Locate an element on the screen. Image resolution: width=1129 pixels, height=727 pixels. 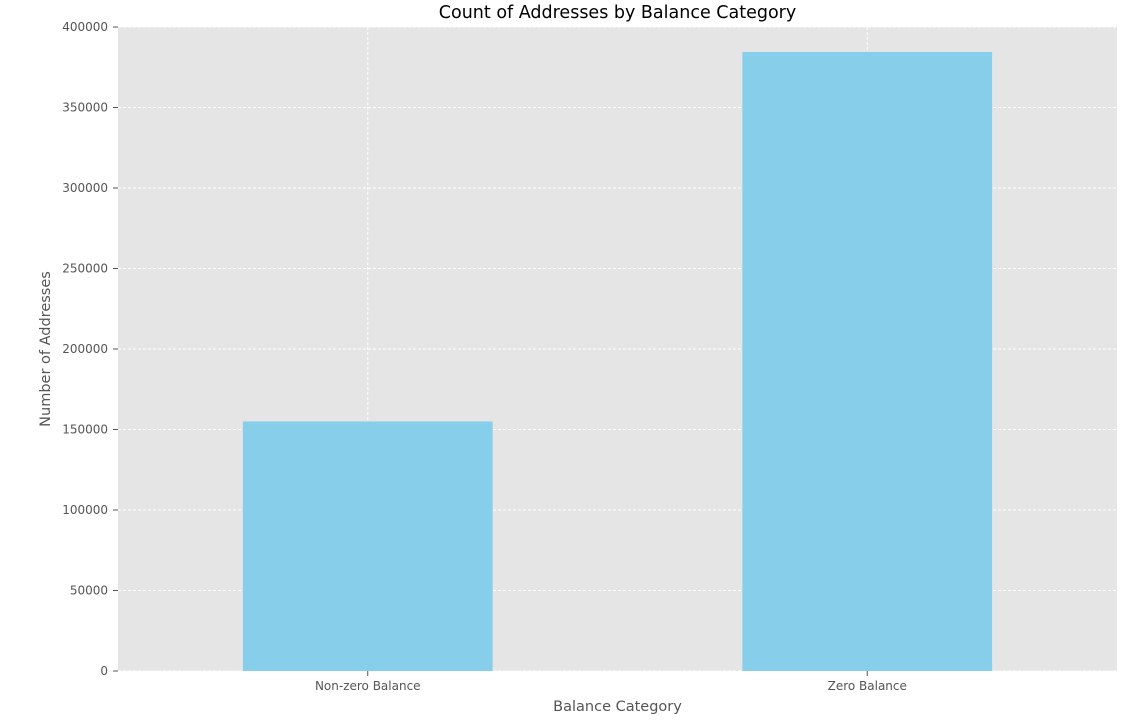
chart-title: Count of Addresses by Balance Category is located at coordinates (617, 13).